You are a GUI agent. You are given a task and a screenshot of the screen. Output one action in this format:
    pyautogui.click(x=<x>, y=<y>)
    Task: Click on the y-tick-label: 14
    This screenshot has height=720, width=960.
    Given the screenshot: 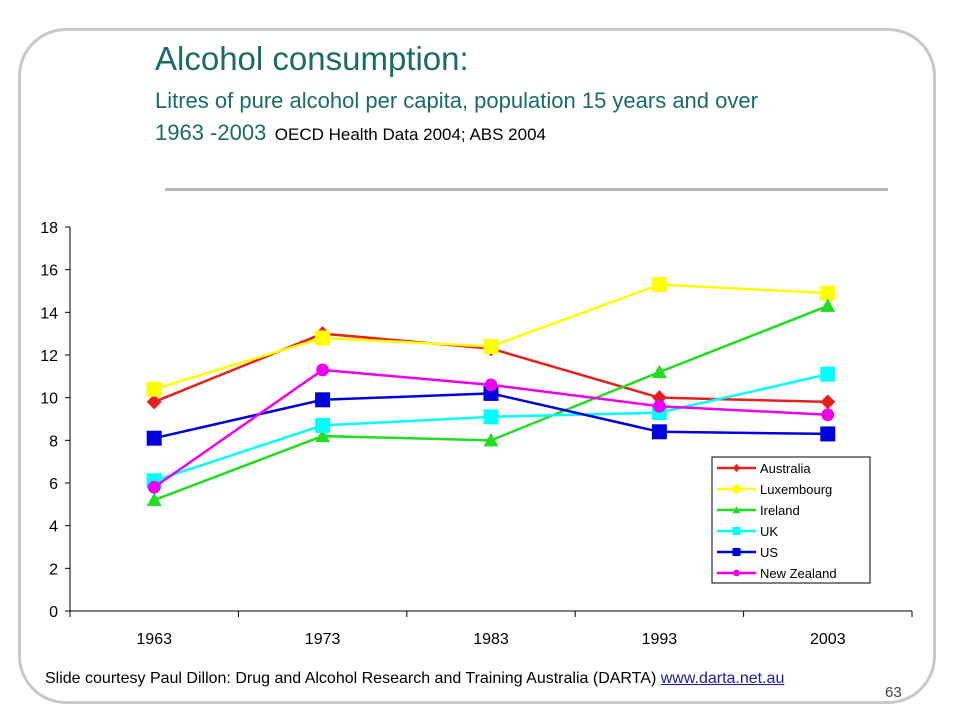 What is the action you would take?
    pyautogui.click(x=49, y=313)
    